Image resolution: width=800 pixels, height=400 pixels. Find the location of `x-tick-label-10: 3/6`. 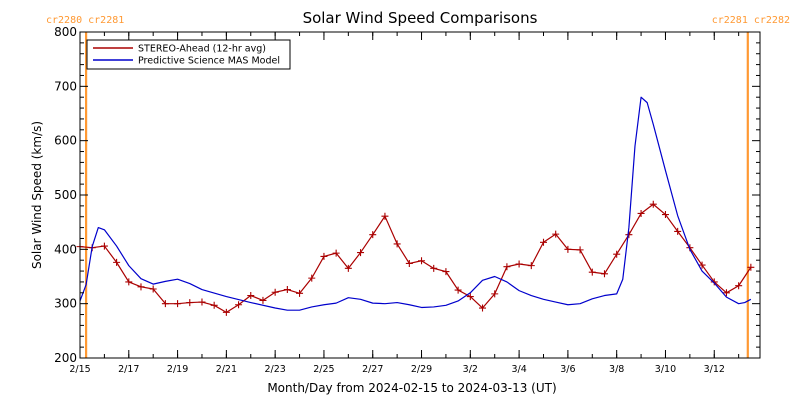

x-tick-label-10: 3/6 is located at coordinates (567, 369).